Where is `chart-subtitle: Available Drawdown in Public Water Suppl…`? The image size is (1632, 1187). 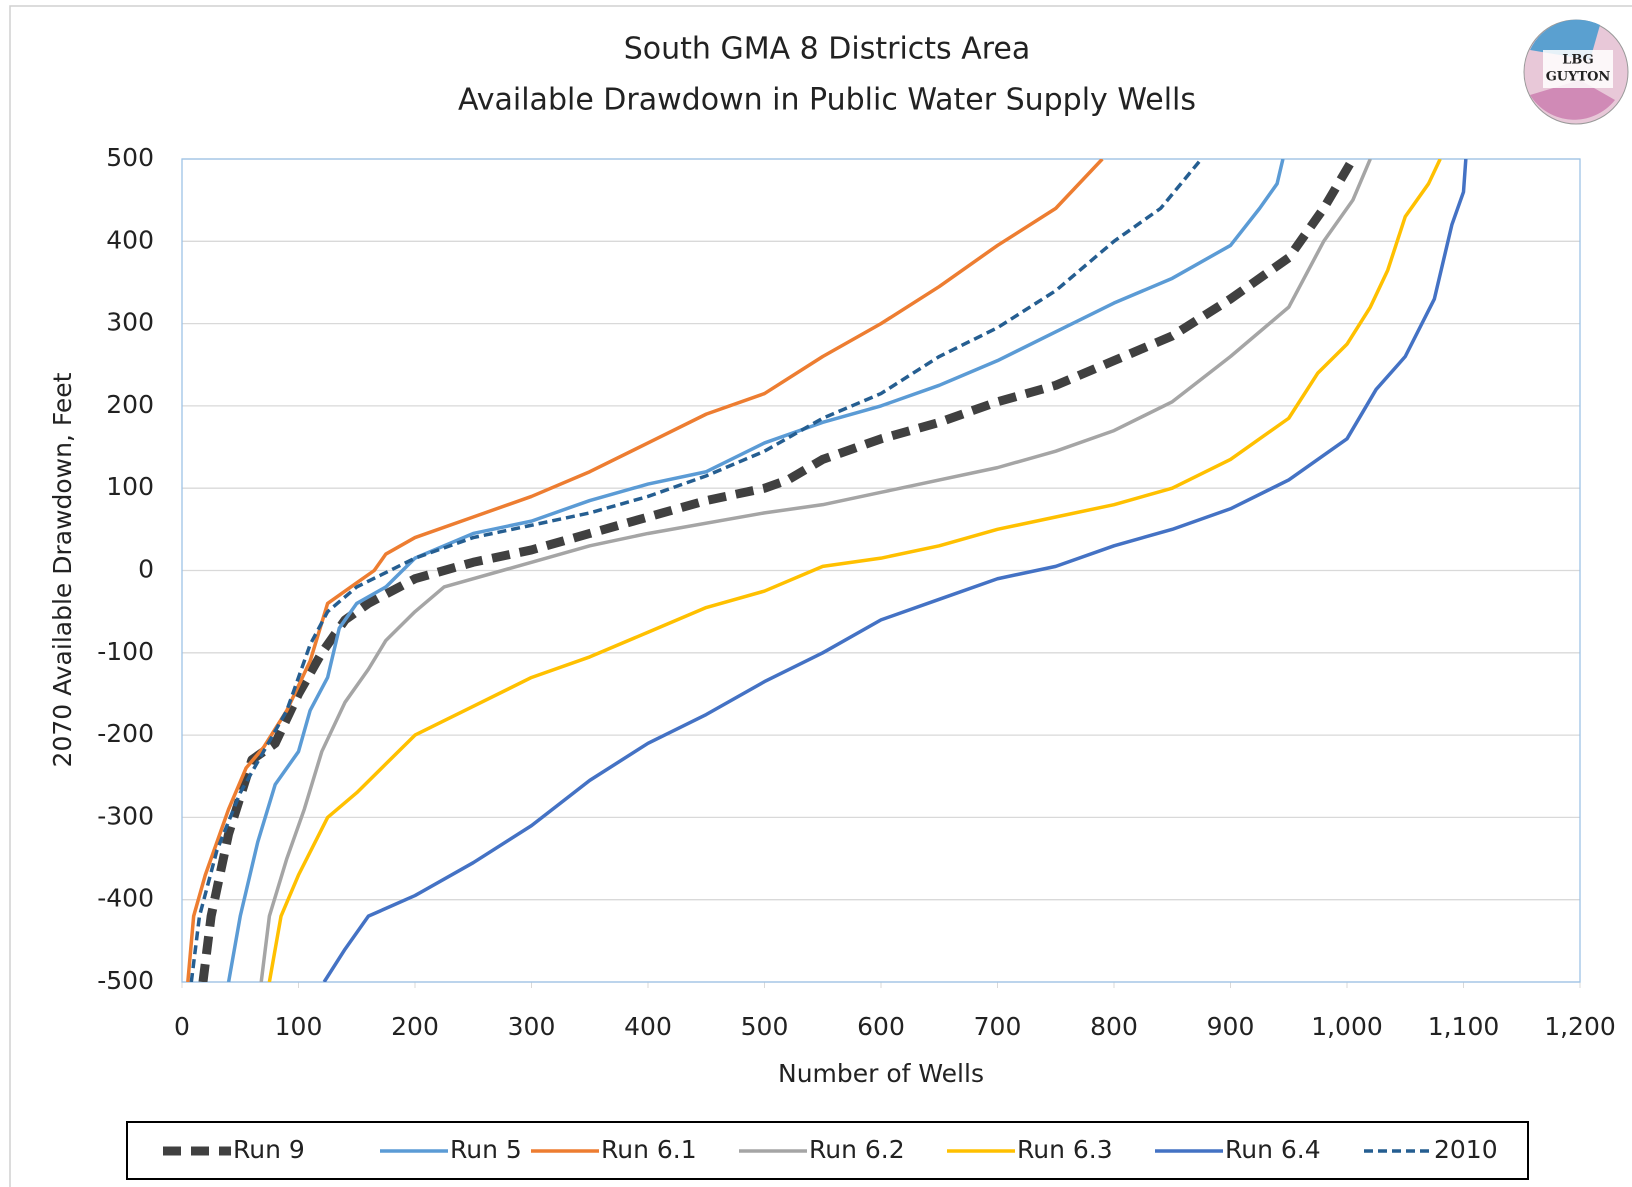
chart-subtitle: Available Drawdown in Public Water Suppl… is located at coordinates (827, 100).